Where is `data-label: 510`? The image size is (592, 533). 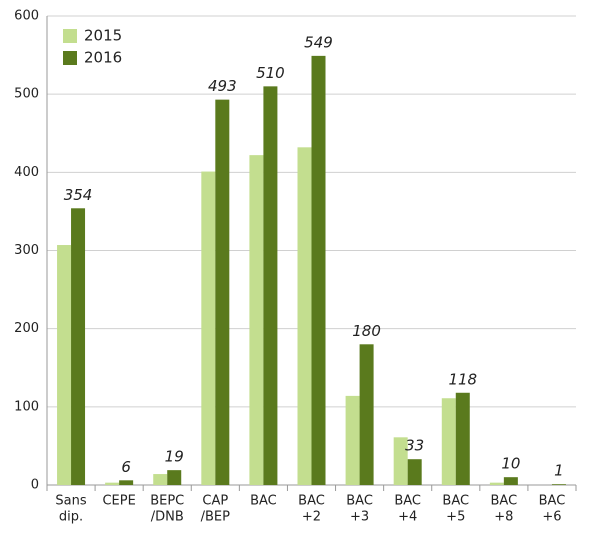
data-label: 510 is located at coordinates (270, 73).